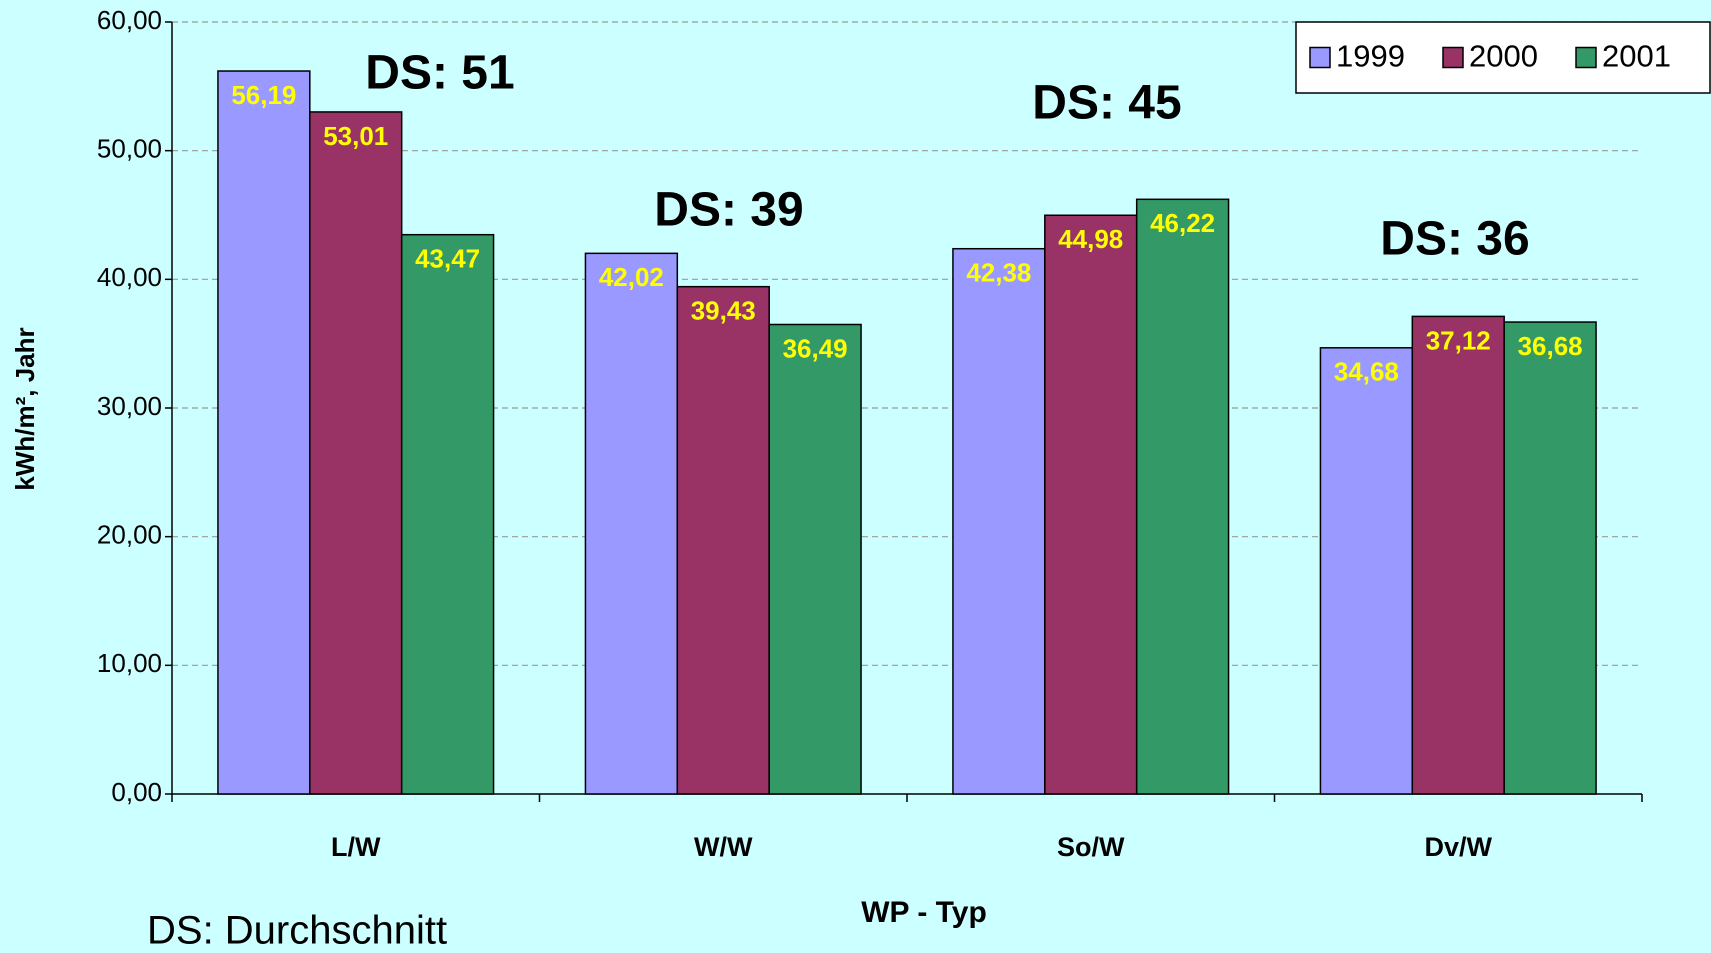 The height and width of the screenshot is (953, 1711). Describe the element at coordinates (129, 277) in the screenshot. I see `y-tick-label: 40,00` at that location.